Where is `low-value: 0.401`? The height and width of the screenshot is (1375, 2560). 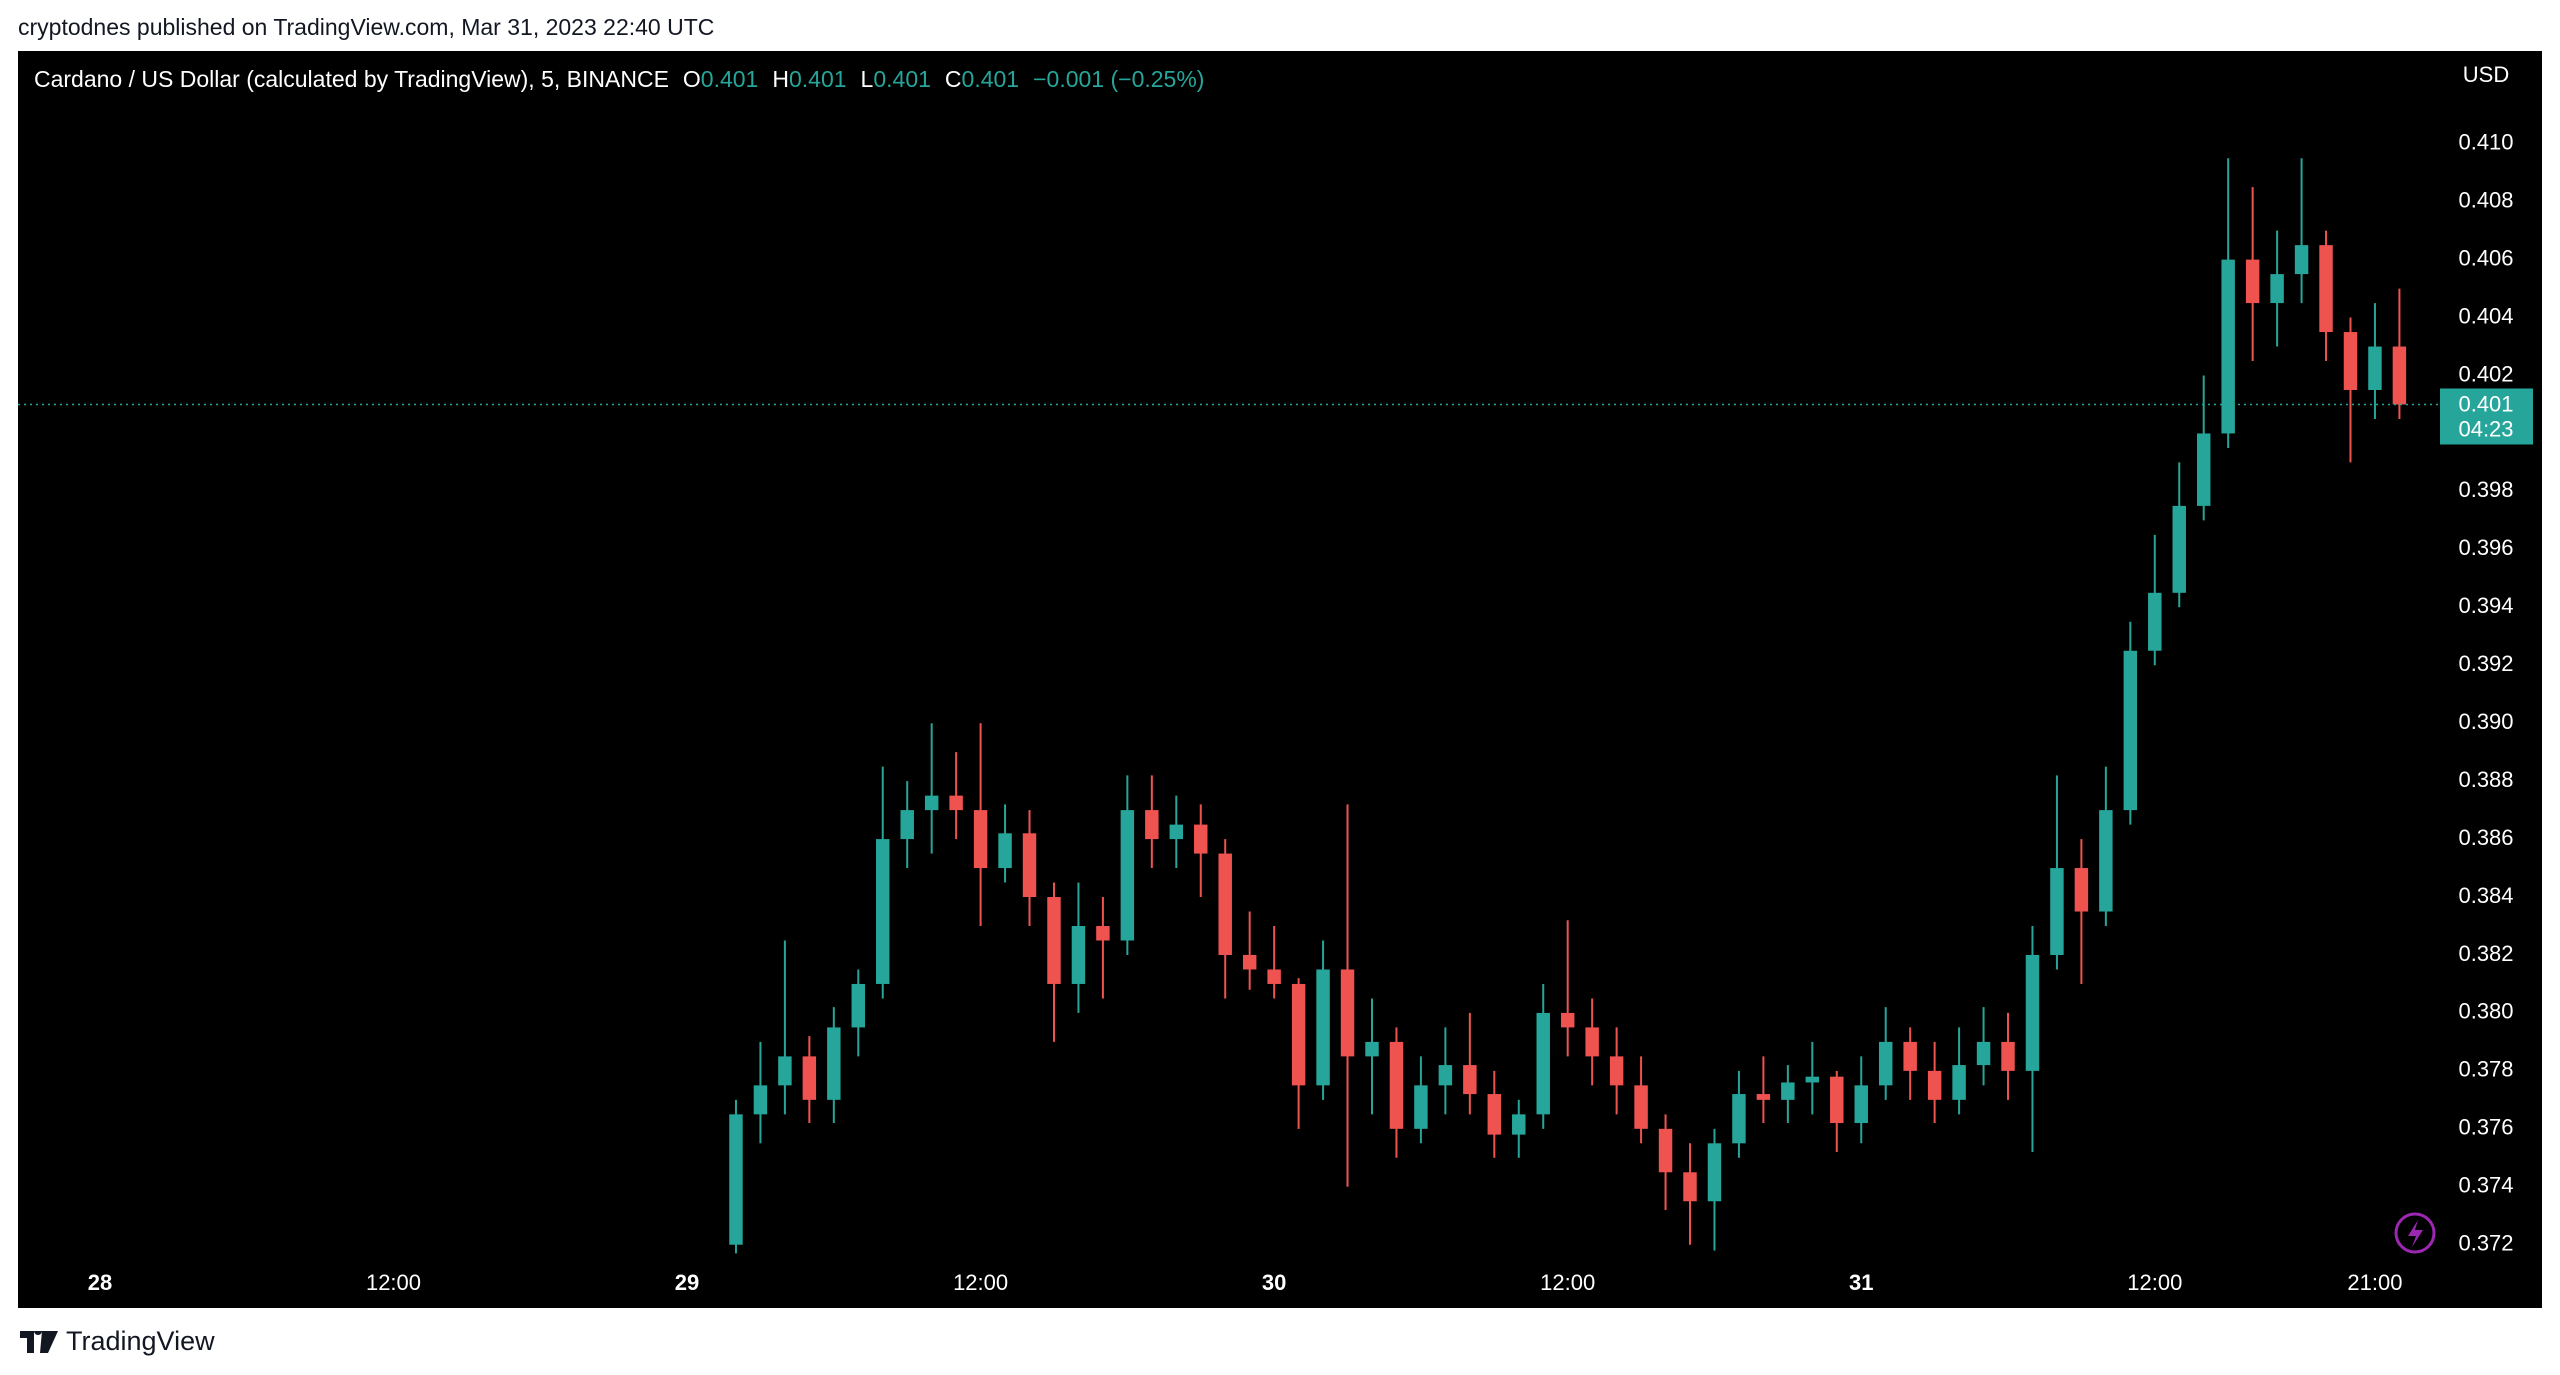
low-value: 0.401 is located at coordinates (902, 79).